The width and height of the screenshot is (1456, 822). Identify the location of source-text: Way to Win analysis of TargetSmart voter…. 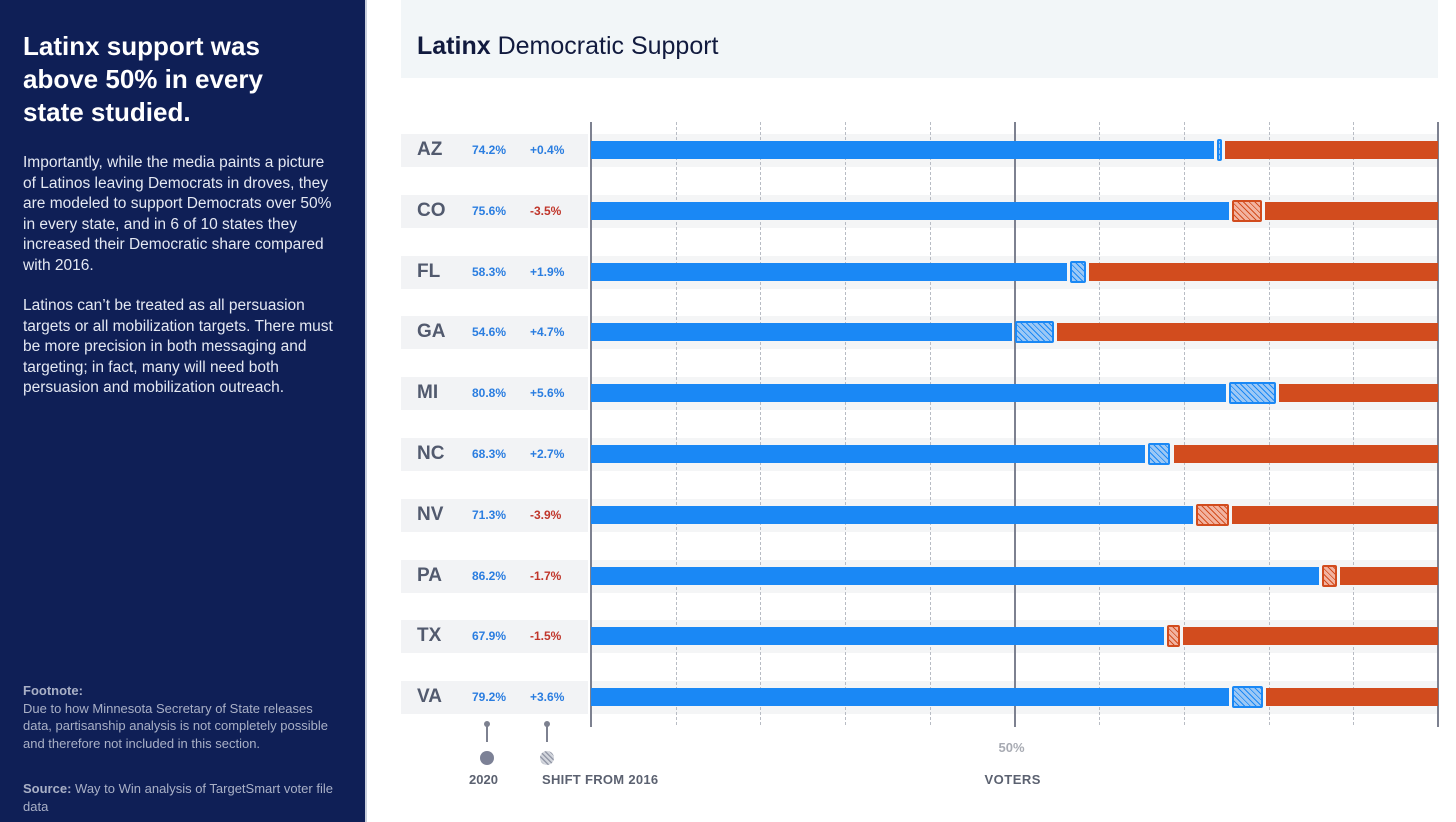
(178, 797).